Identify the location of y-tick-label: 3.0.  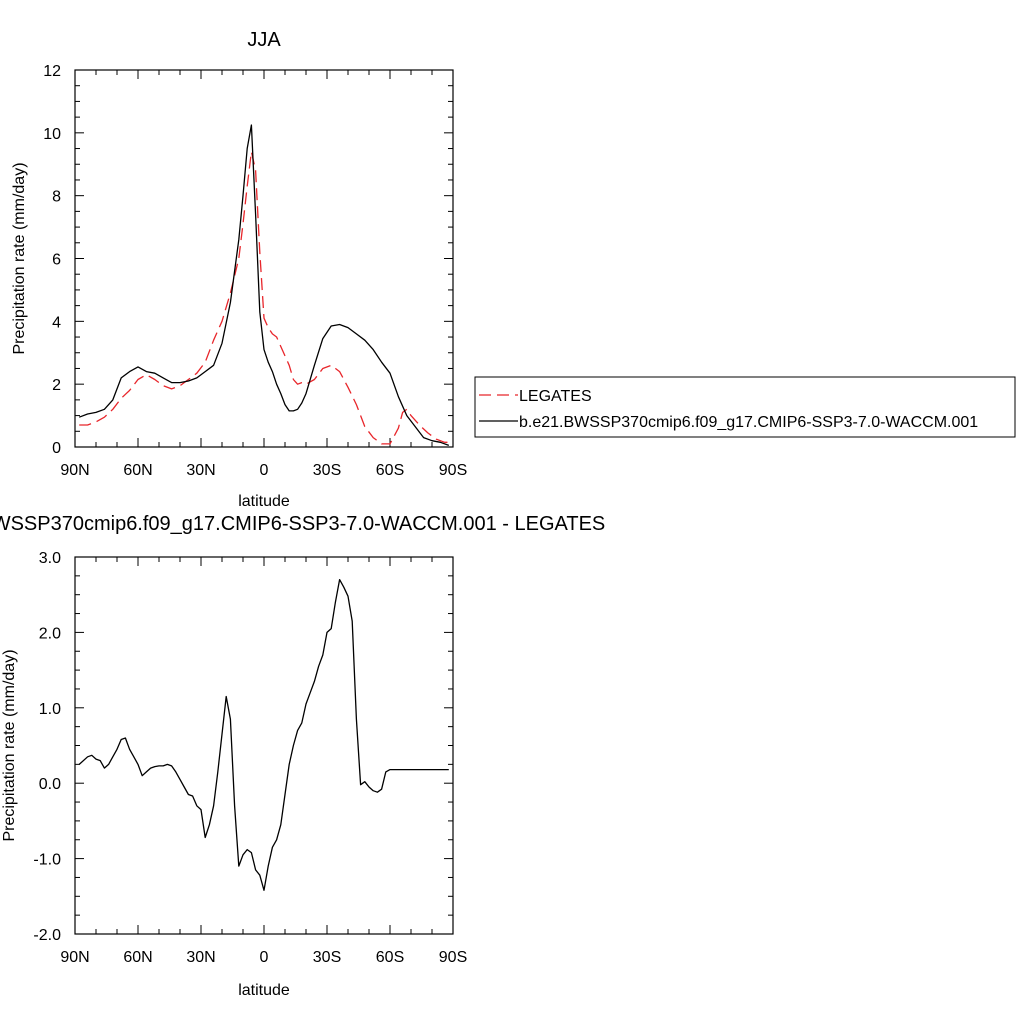
(50, 558).